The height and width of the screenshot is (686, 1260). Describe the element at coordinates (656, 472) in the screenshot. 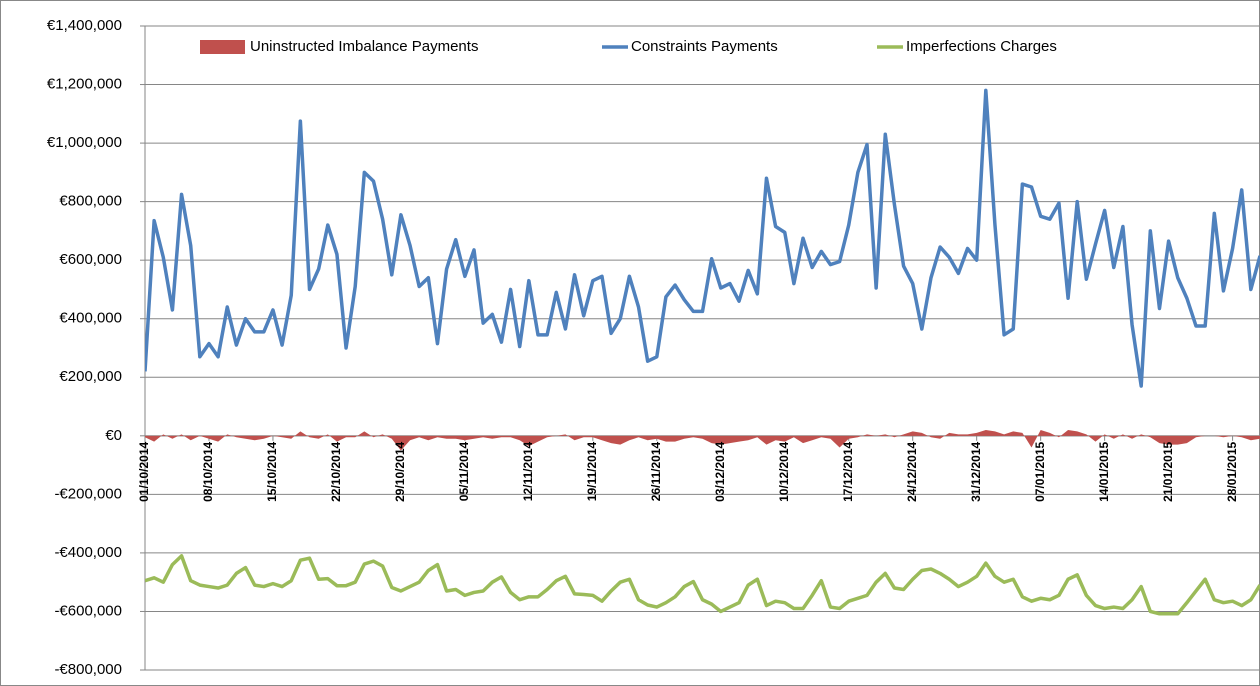

I see `x-tick-label: 26/11/2014` at that location.